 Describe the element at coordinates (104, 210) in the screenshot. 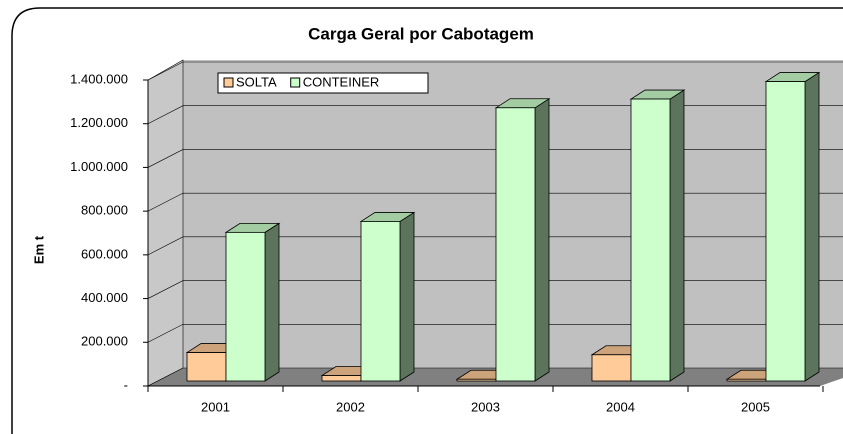

I see `y-tick-label: 800.000` at that location.